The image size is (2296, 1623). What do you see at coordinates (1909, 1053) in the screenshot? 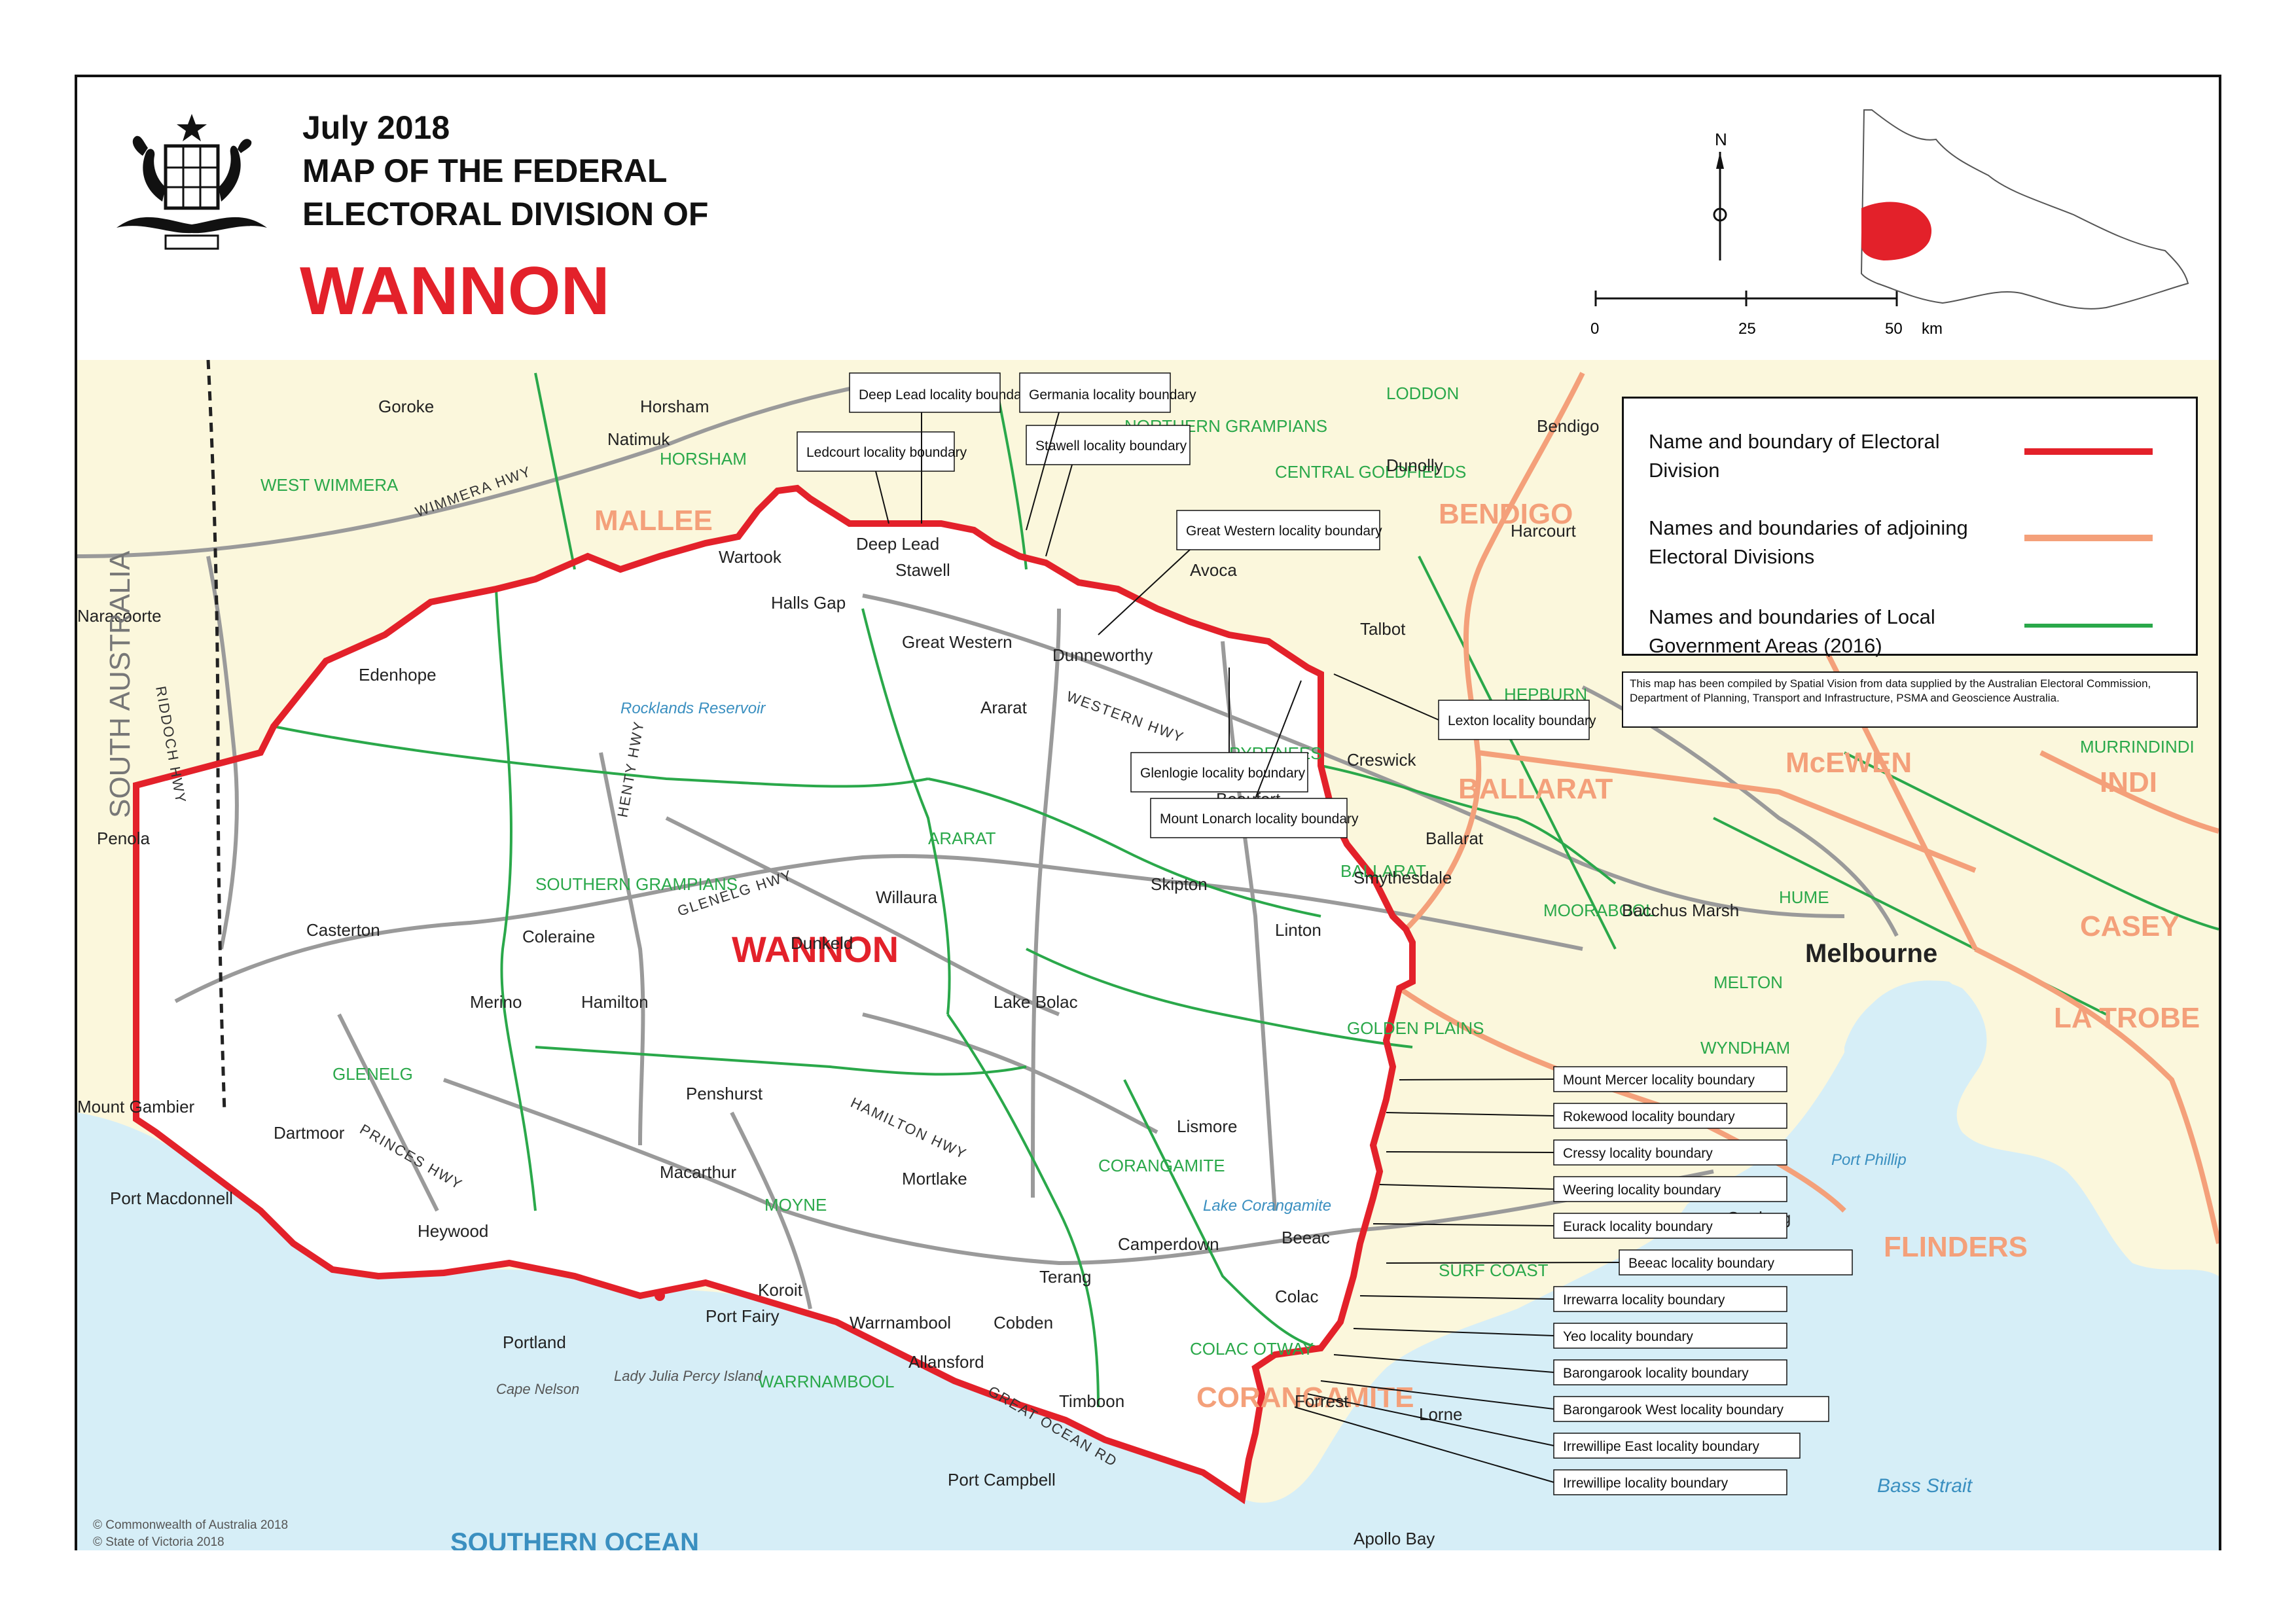
I see `port-phillip-water` at bounding box center [1909, 1053].